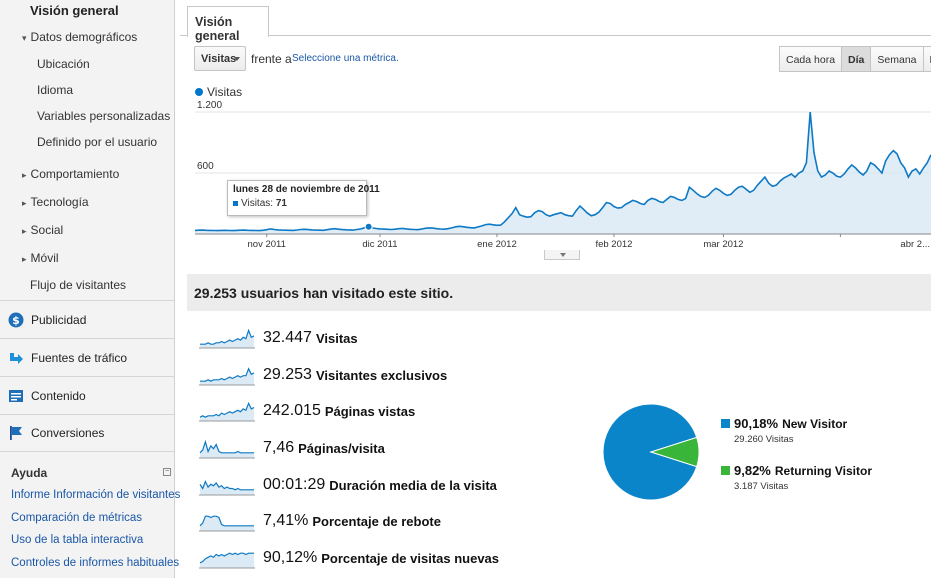 Image resolution: width=931 pixels, height=578 pixels. What do you see at coordinates (95, 563) in the screenshot?
I see `help-link-report-controls: Controles de informes habituales` at bounding box center [95, 563].